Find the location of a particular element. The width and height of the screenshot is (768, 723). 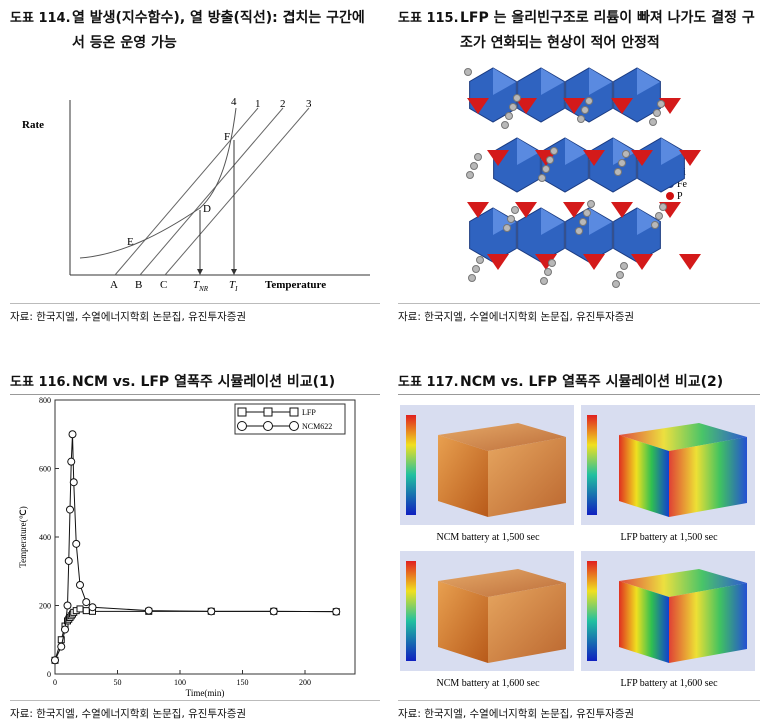

label: E is located at coordinates (130, 242).